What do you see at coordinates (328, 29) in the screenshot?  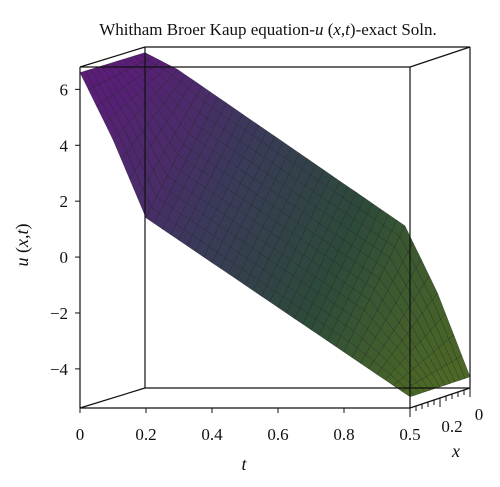 I see `title-mid: (` at bounding box center [328, 29].